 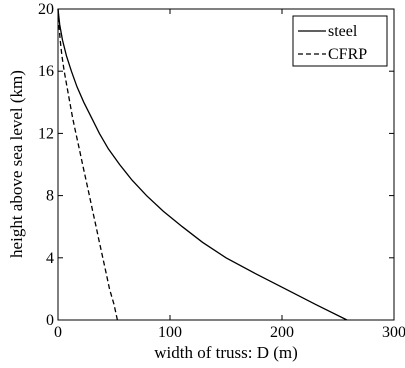 What do you see at coordinates (170, 332) in the screenshot?
I see `x-tick-label: 100` at bounding box center [170, 332].